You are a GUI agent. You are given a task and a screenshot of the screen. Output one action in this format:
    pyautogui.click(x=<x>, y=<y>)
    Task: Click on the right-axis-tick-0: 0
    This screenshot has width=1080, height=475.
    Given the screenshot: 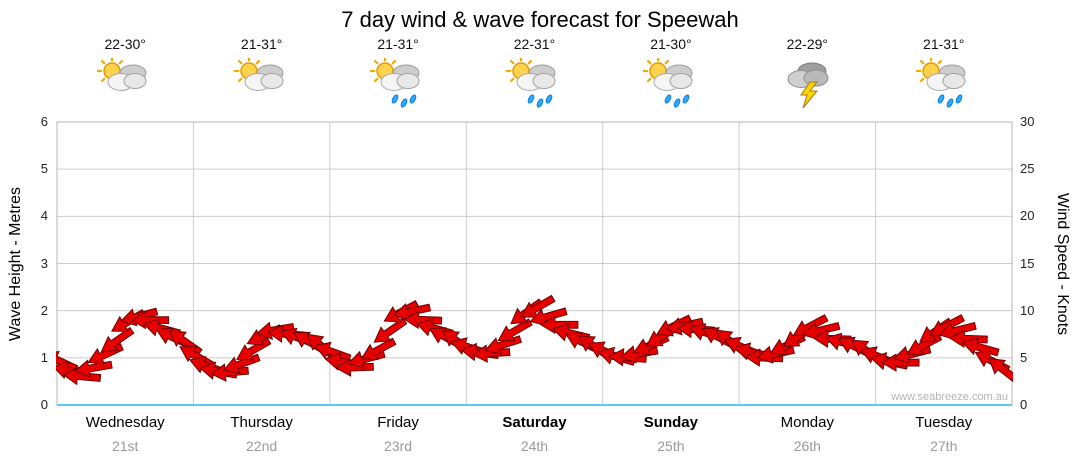 What is the action you would take?
    pyautogui.click(x=1024, y=404)
    